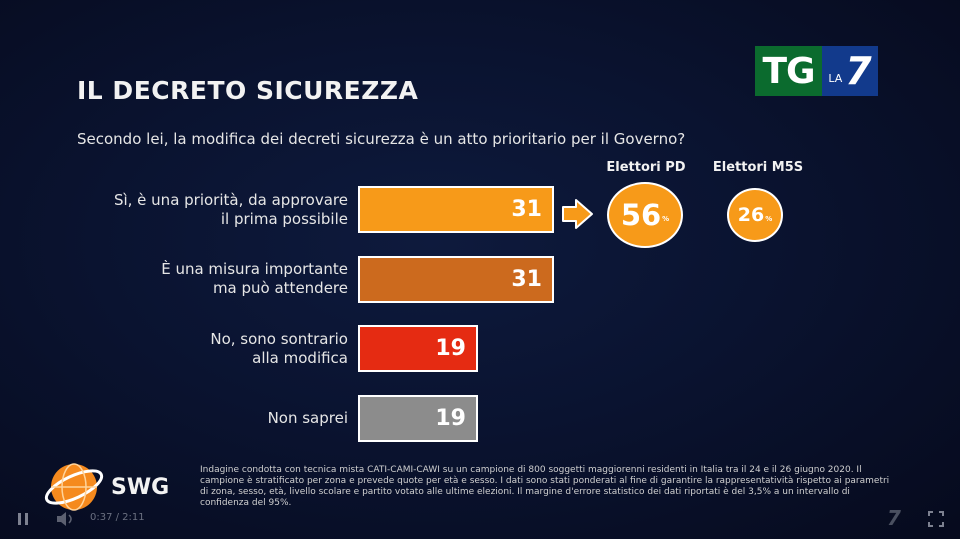  I want to click on logo-la7: LA 7, so click(850, 71).